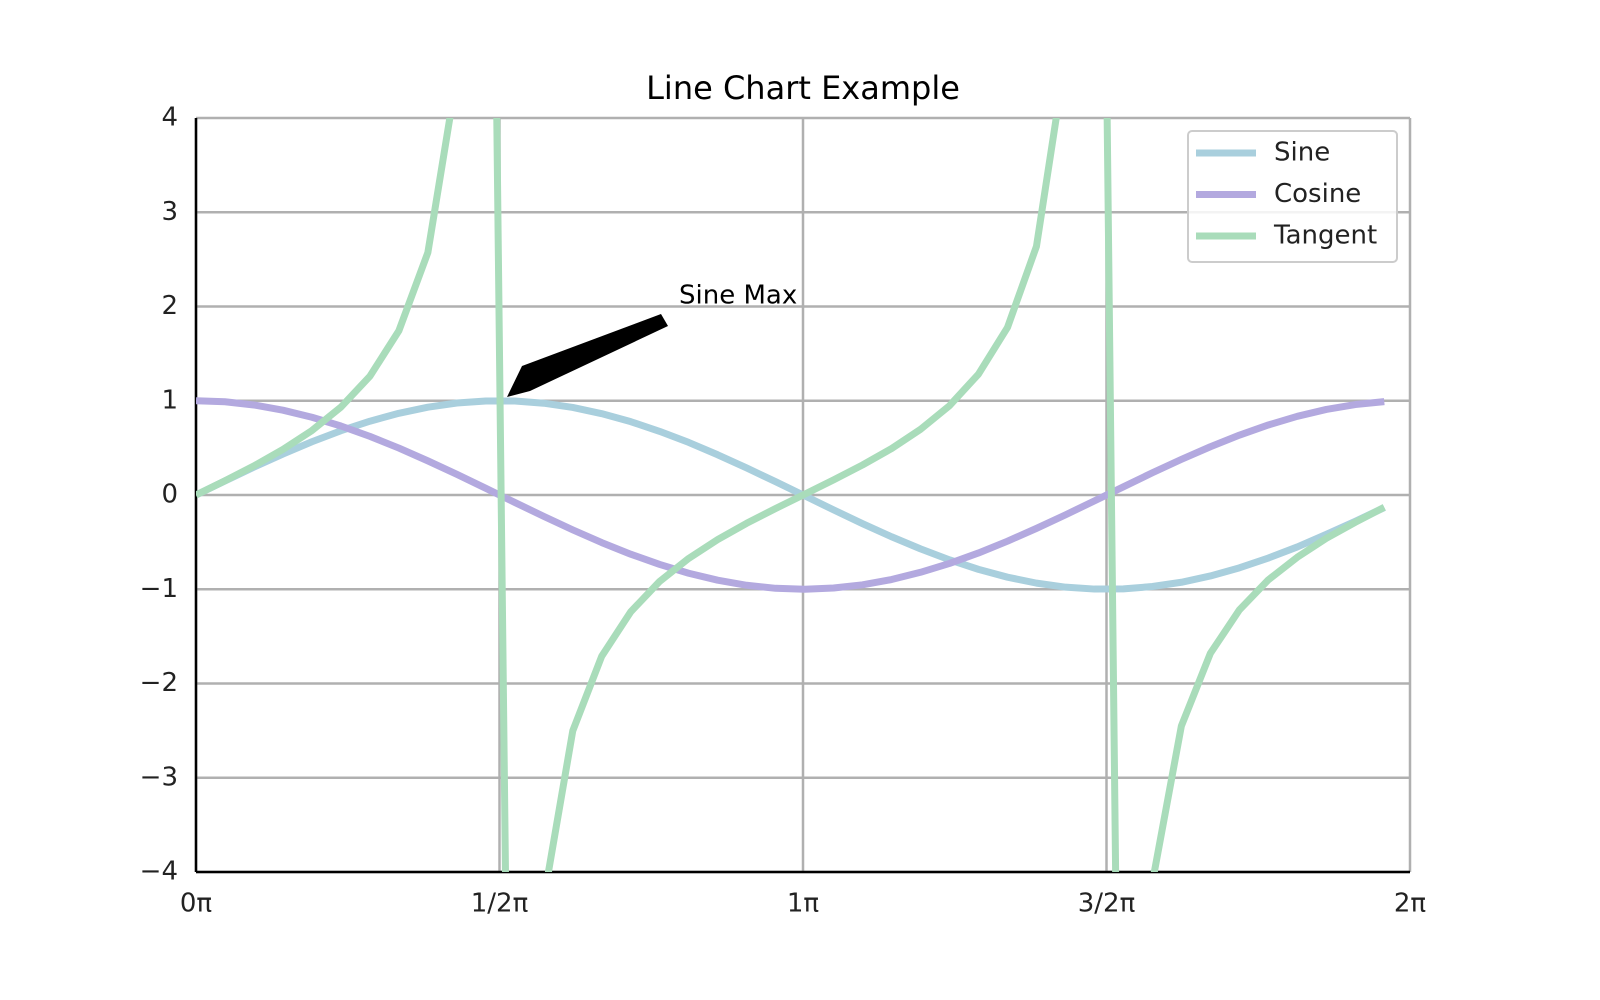 The image size is (1600, 1000). I want to click on y-tick-label: −4, so click(159, 872).